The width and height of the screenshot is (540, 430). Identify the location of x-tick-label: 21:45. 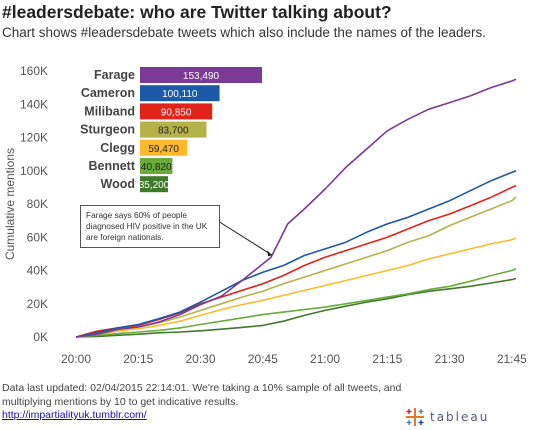
(512, 359).